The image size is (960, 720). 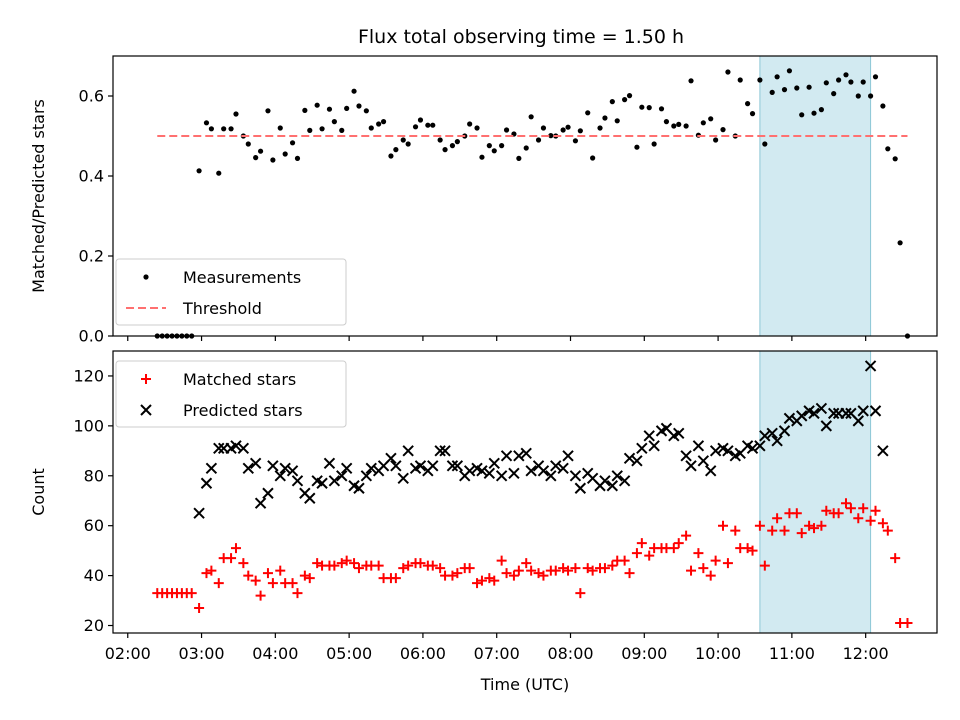 I want to click on legend-label: Threshold, so click(x=222, y=308).